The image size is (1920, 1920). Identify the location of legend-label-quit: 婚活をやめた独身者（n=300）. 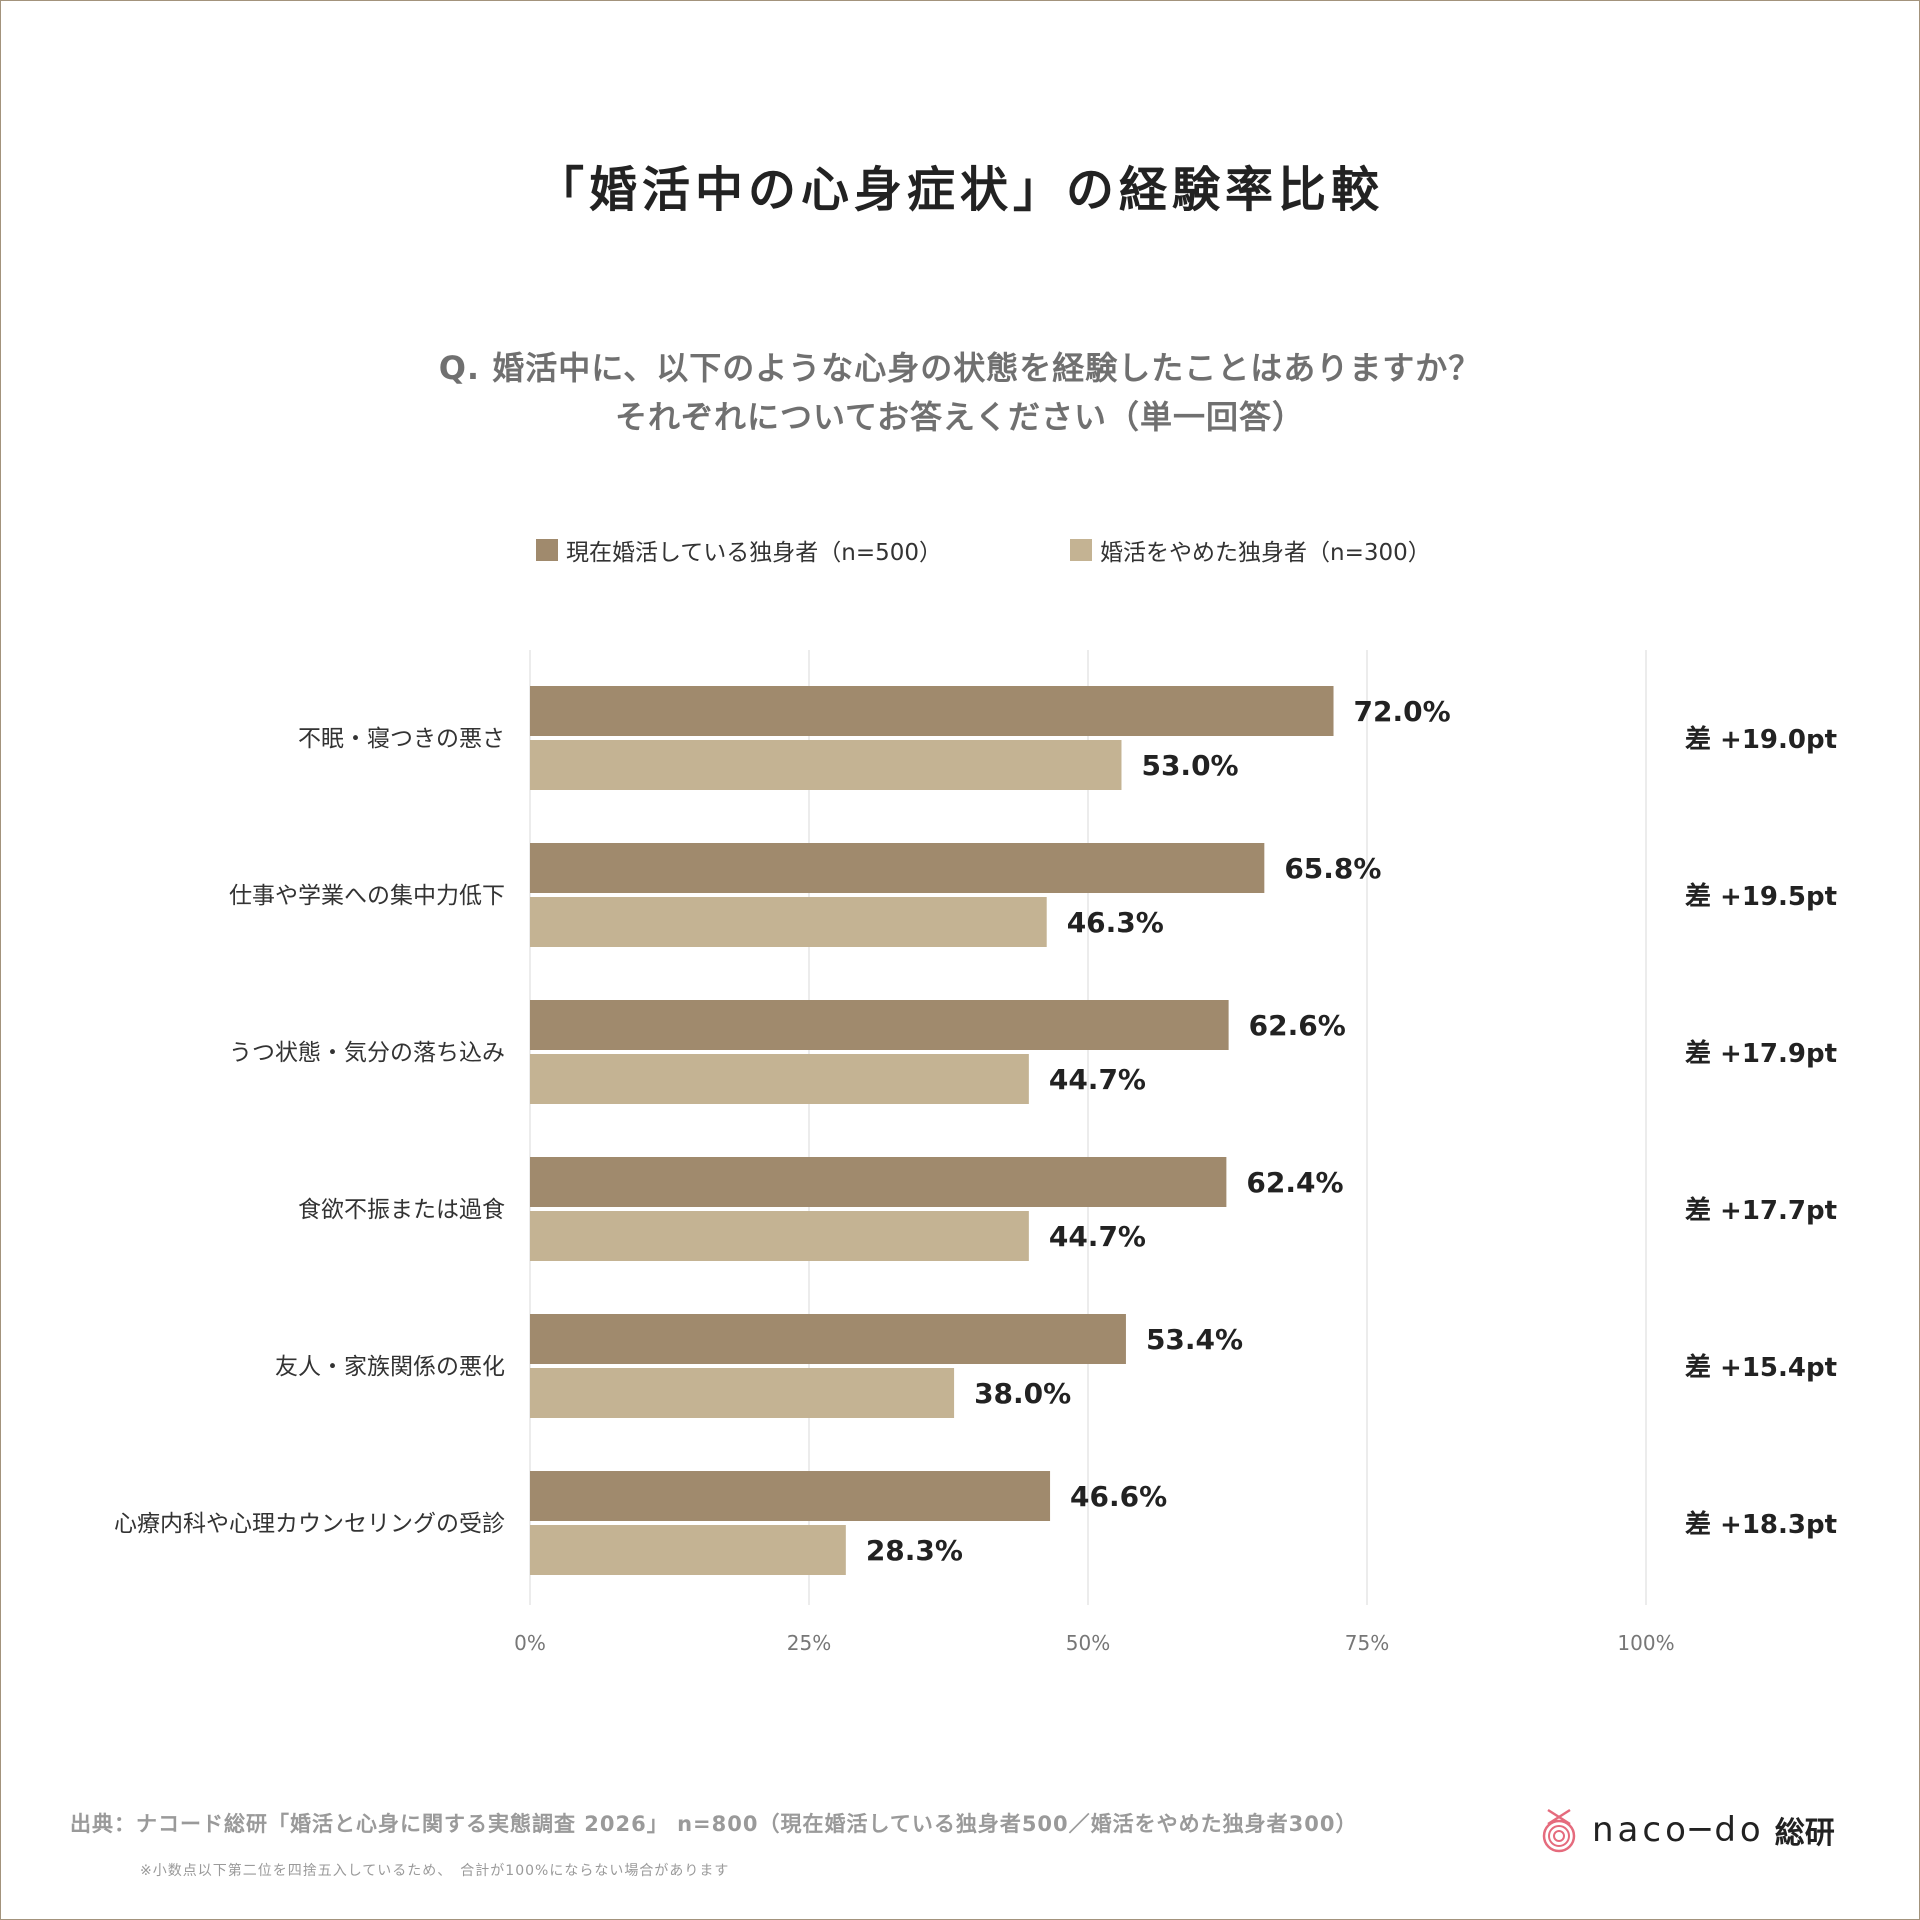
(1265, 553).